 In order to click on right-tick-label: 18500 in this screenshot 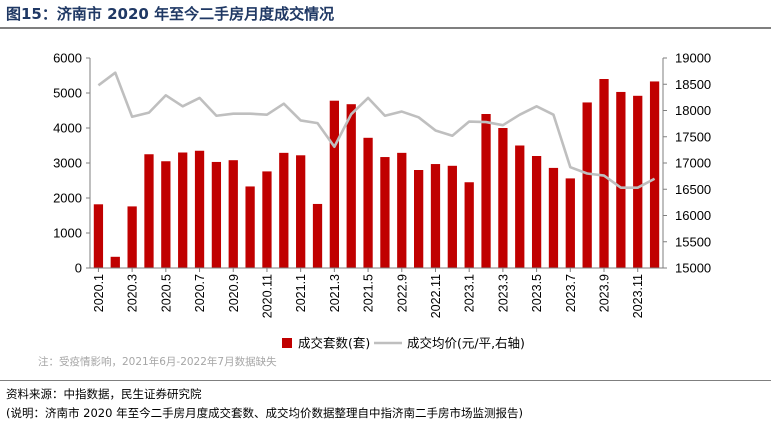, I will do `click(693, 84)`.